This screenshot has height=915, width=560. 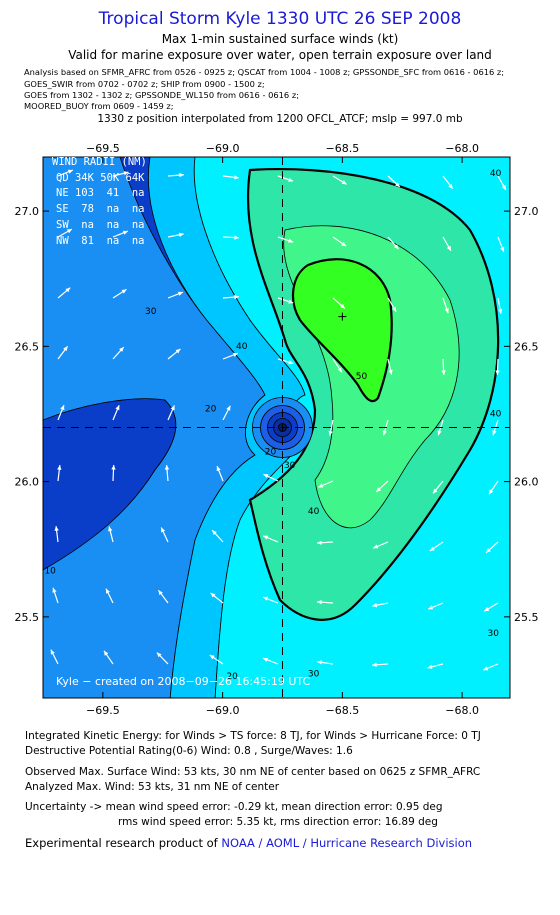 I want to click on x-tick-label: −68.5, so click(x=342, y=148).